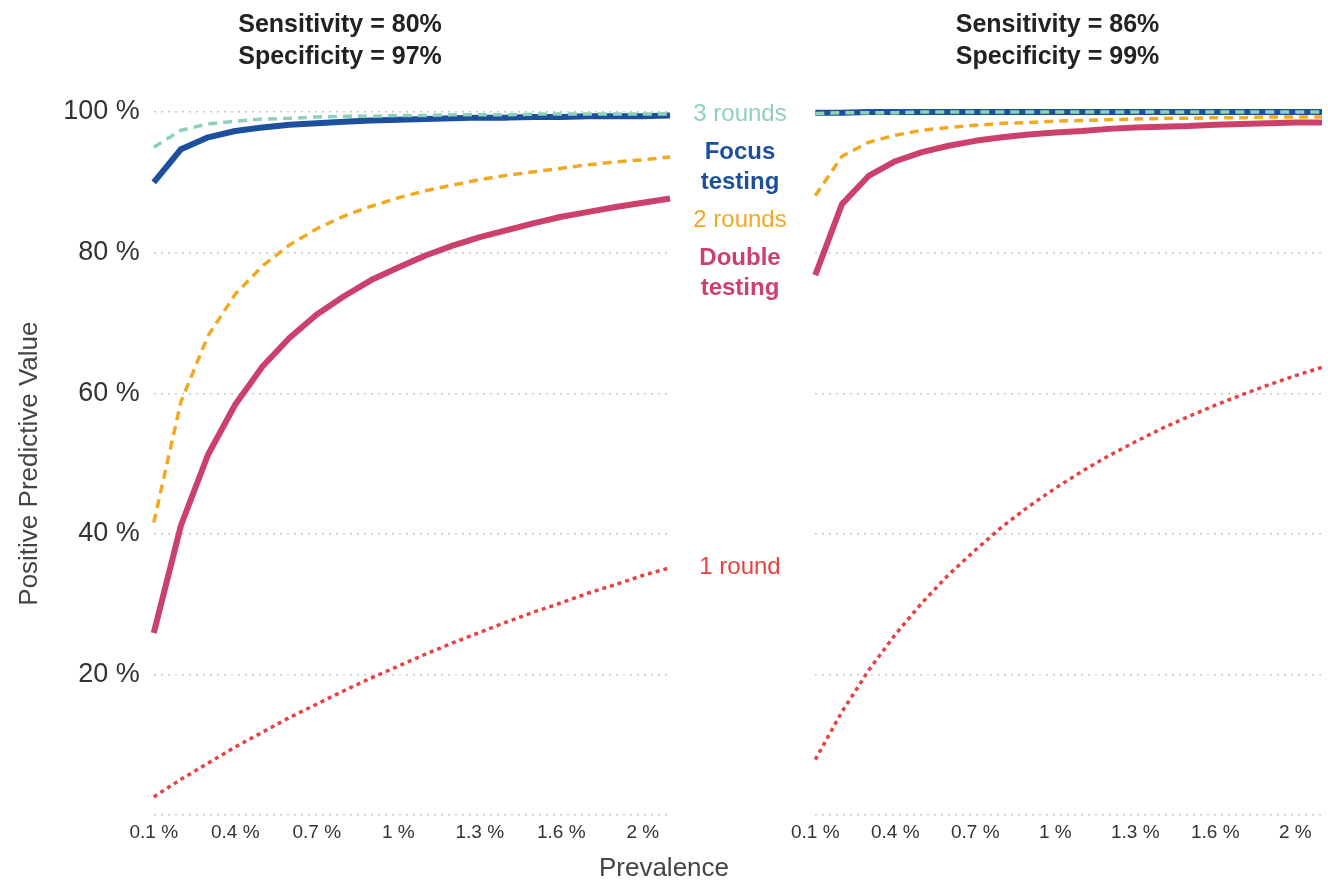 Image resolution: width=1328 pixels, height=896 pixels. Describe the element at coordinates (109, 532) in the screenshot. I see `y-tick-label: 40 %` at that location.